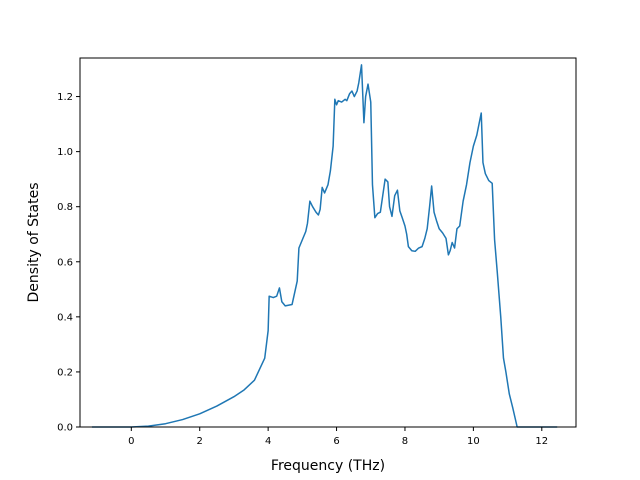  Describe the element at coordinates (336, 441) in the screenshot. I see `x-tick-label: 6` at that location.